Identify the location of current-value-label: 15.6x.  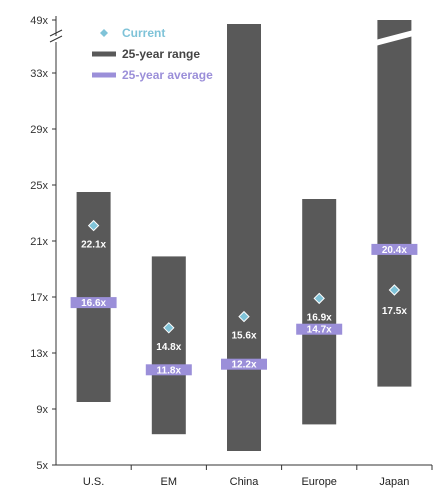
(243, 336).